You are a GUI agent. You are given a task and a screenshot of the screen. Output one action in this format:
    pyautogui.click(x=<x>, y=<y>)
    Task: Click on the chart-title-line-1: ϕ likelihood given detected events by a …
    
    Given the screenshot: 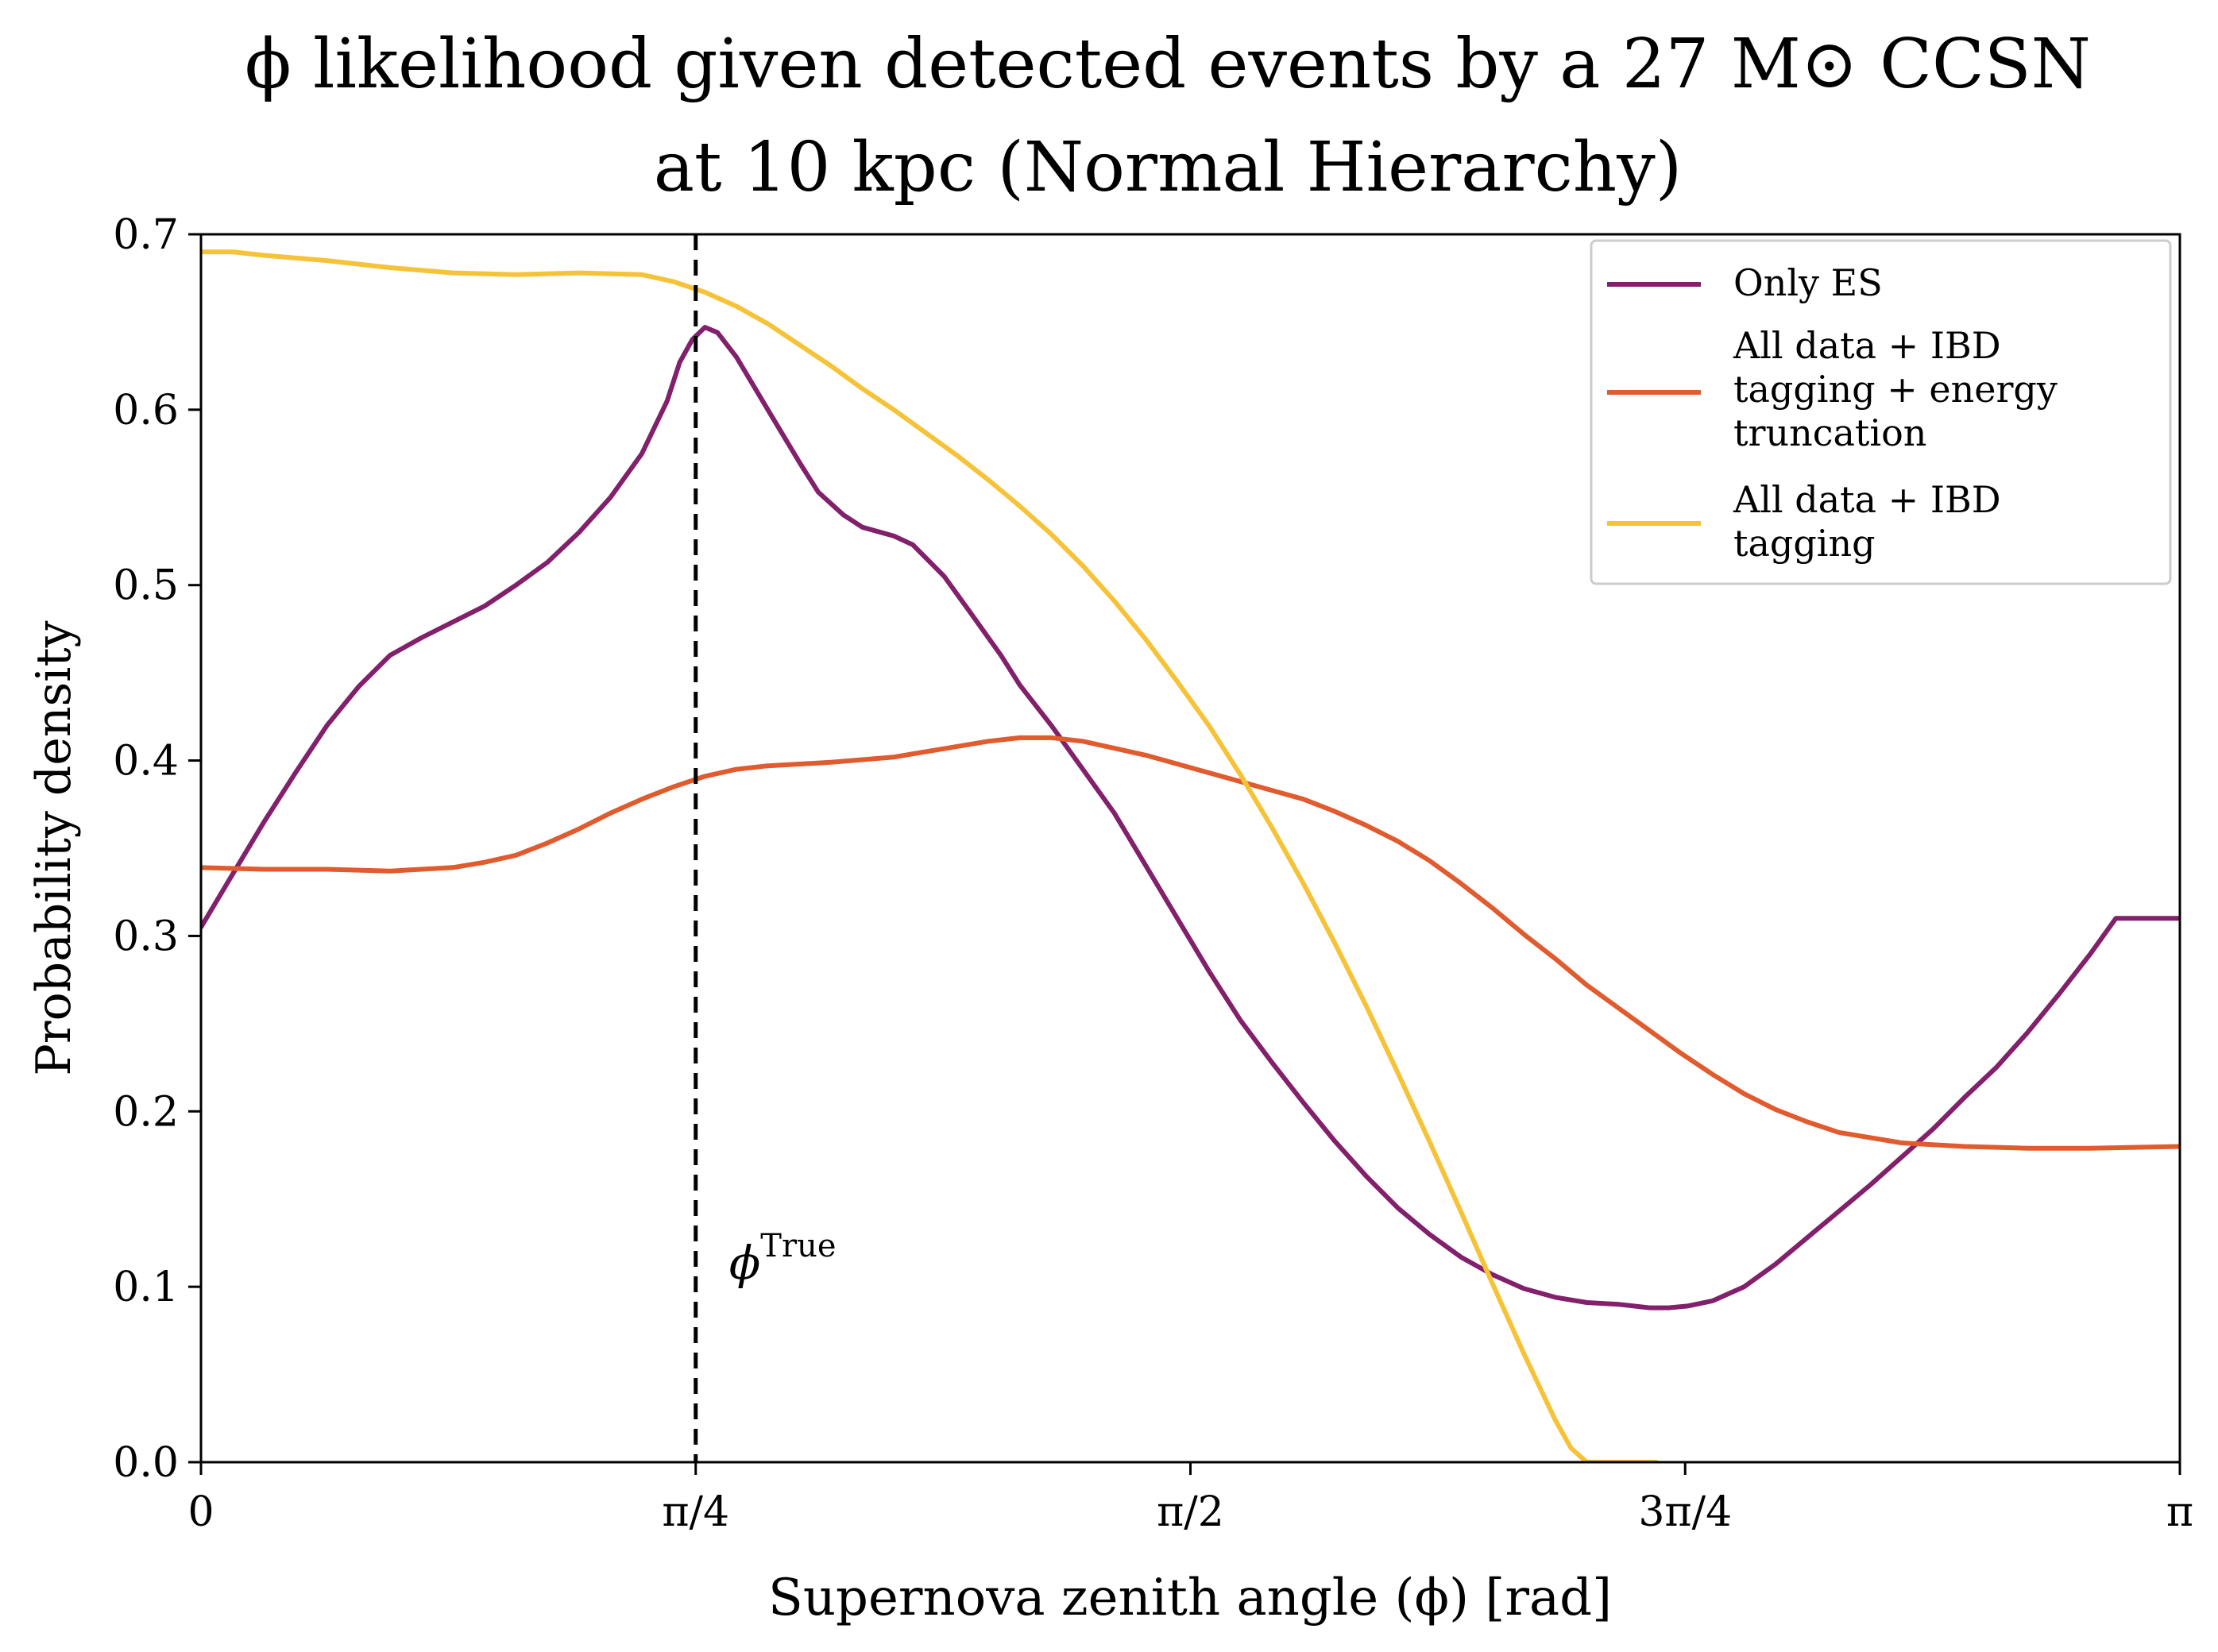 What is the action you would take?
    pyautogui.click(x=1168, y=64)
    